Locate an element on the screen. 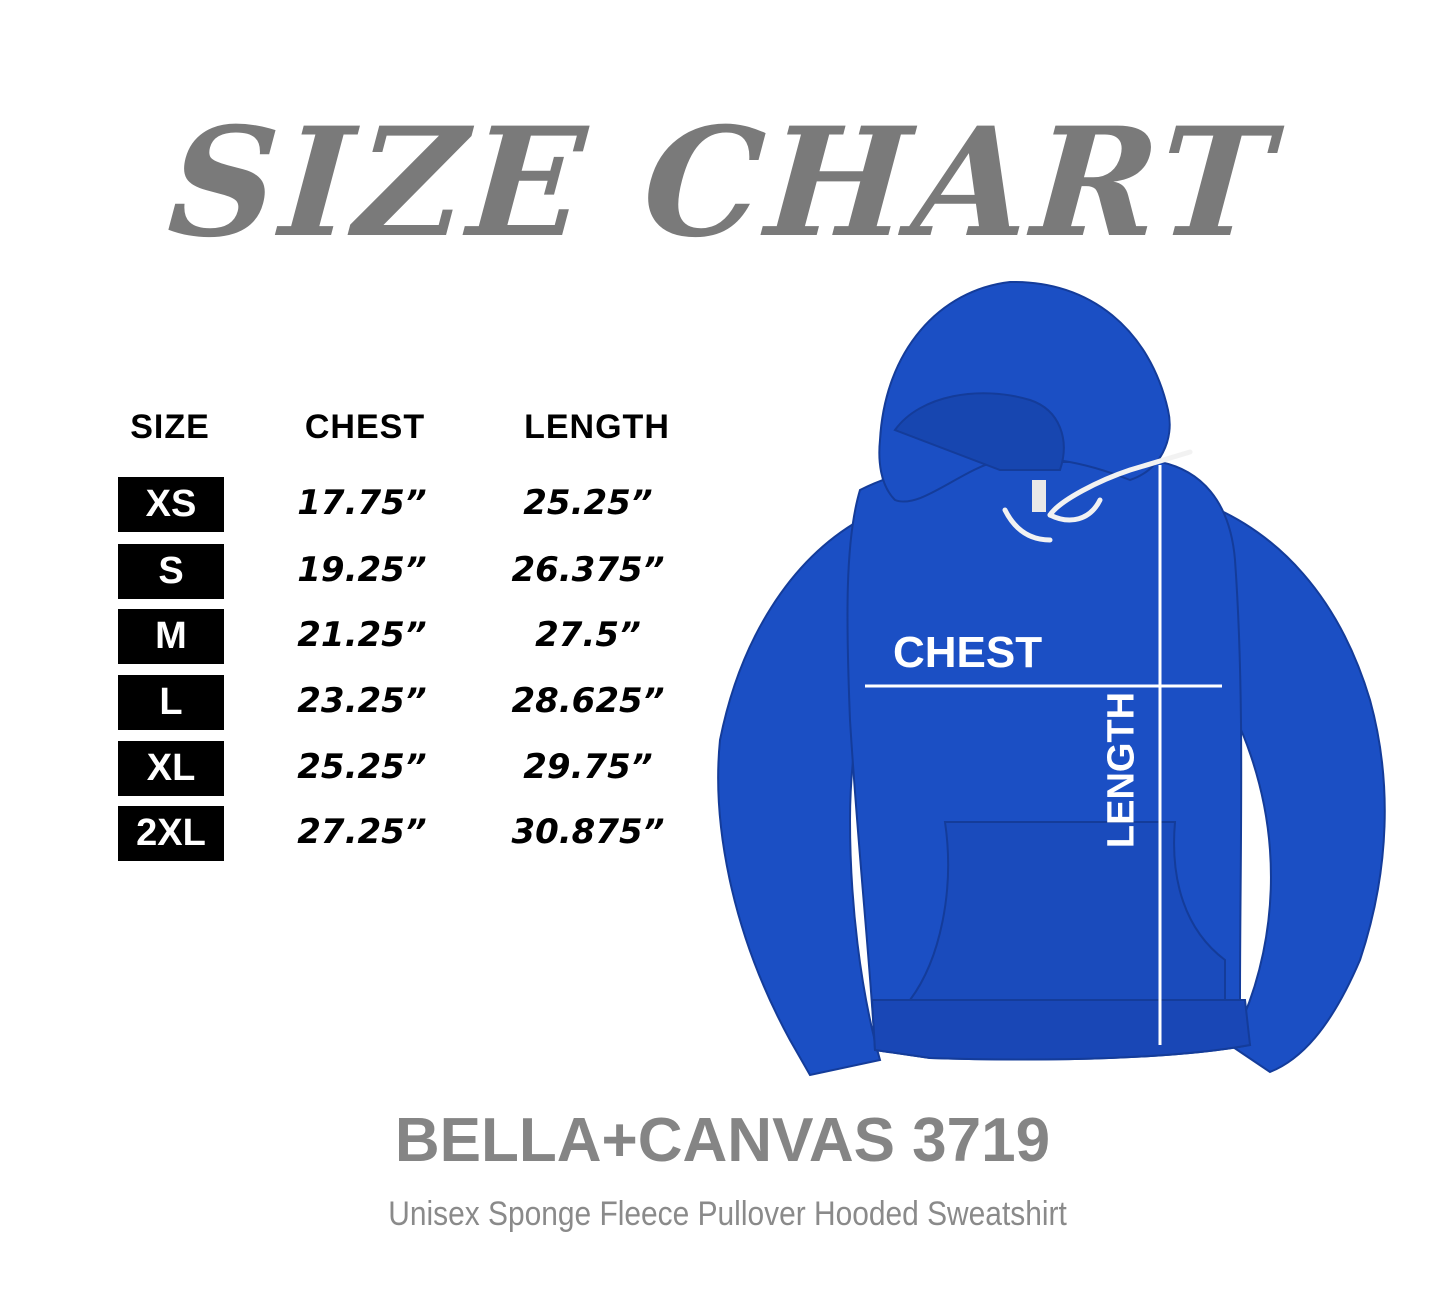 This screenshot has height=1314, width=1445. chest-value: 25.25” is located at coordinates (362, 767).